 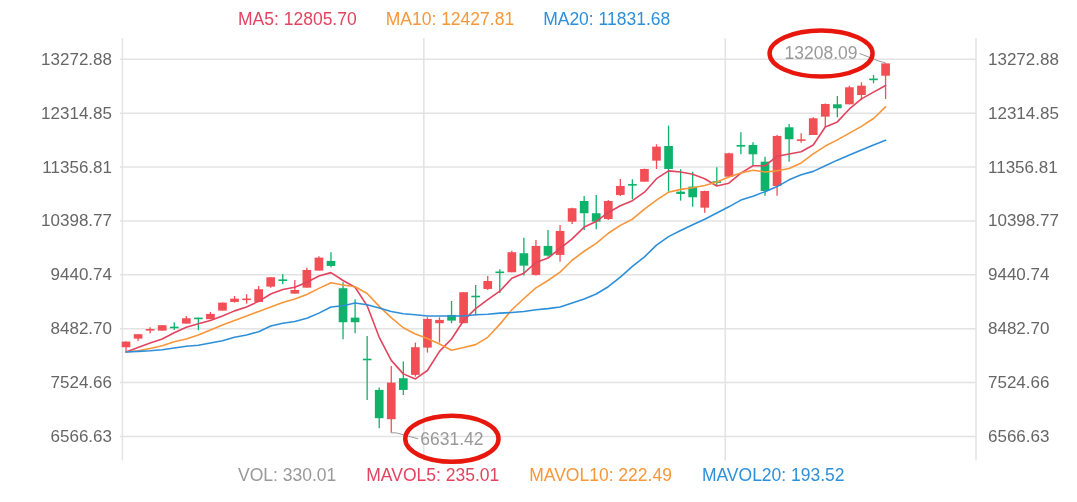 What do you see at coordinates (1023, 59) in the screenshot?
I see `y2-tick-label: 13272.88` at bounding box center [1023, 59].